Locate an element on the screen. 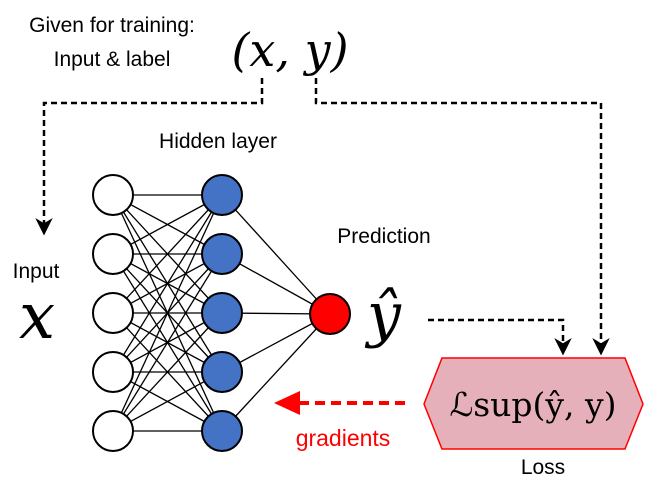 This screenshot has width=650, height=492. gradient-arrowhead-icon is located at coordinates (287, 403).